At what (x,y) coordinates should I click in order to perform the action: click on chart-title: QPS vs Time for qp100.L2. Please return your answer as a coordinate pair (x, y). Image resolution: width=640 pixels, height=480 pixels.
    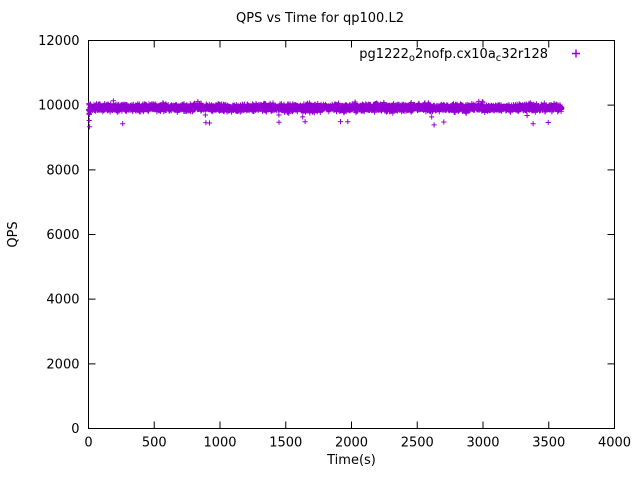
    Looking at the image, I should click on (320, 18).